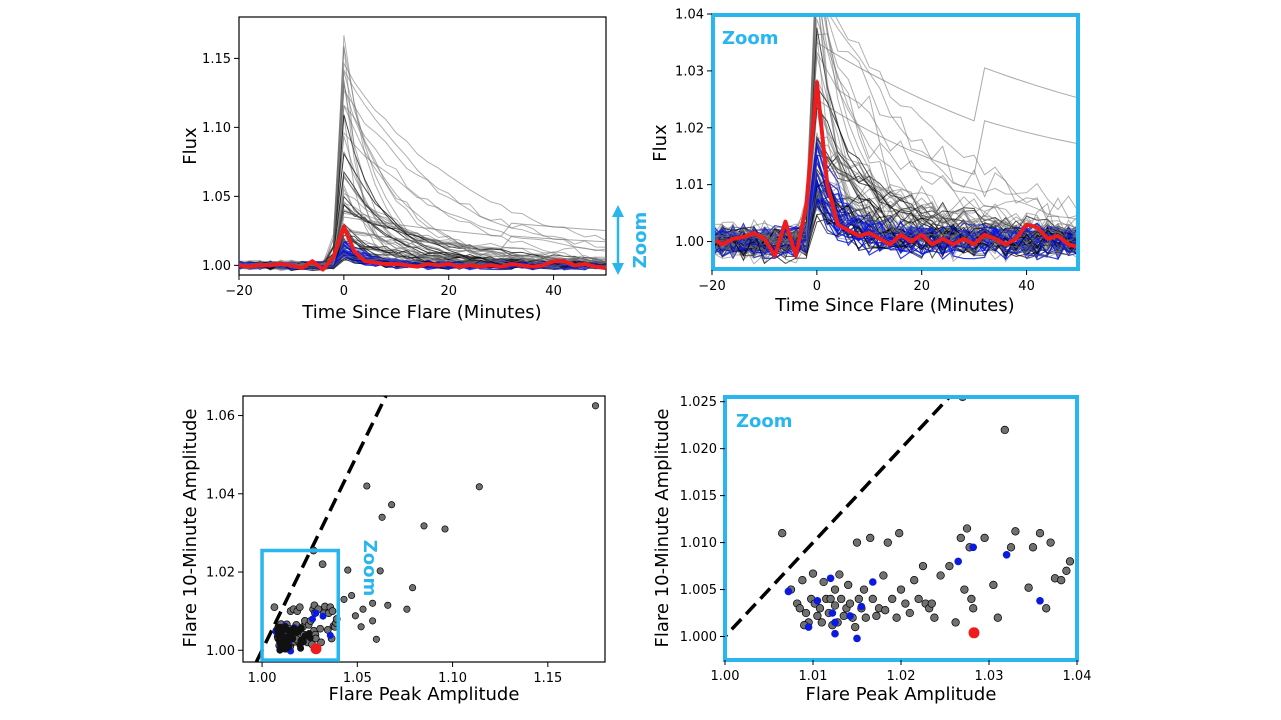  I want to click on y-tick-label: 1.02, so click(689, 128).